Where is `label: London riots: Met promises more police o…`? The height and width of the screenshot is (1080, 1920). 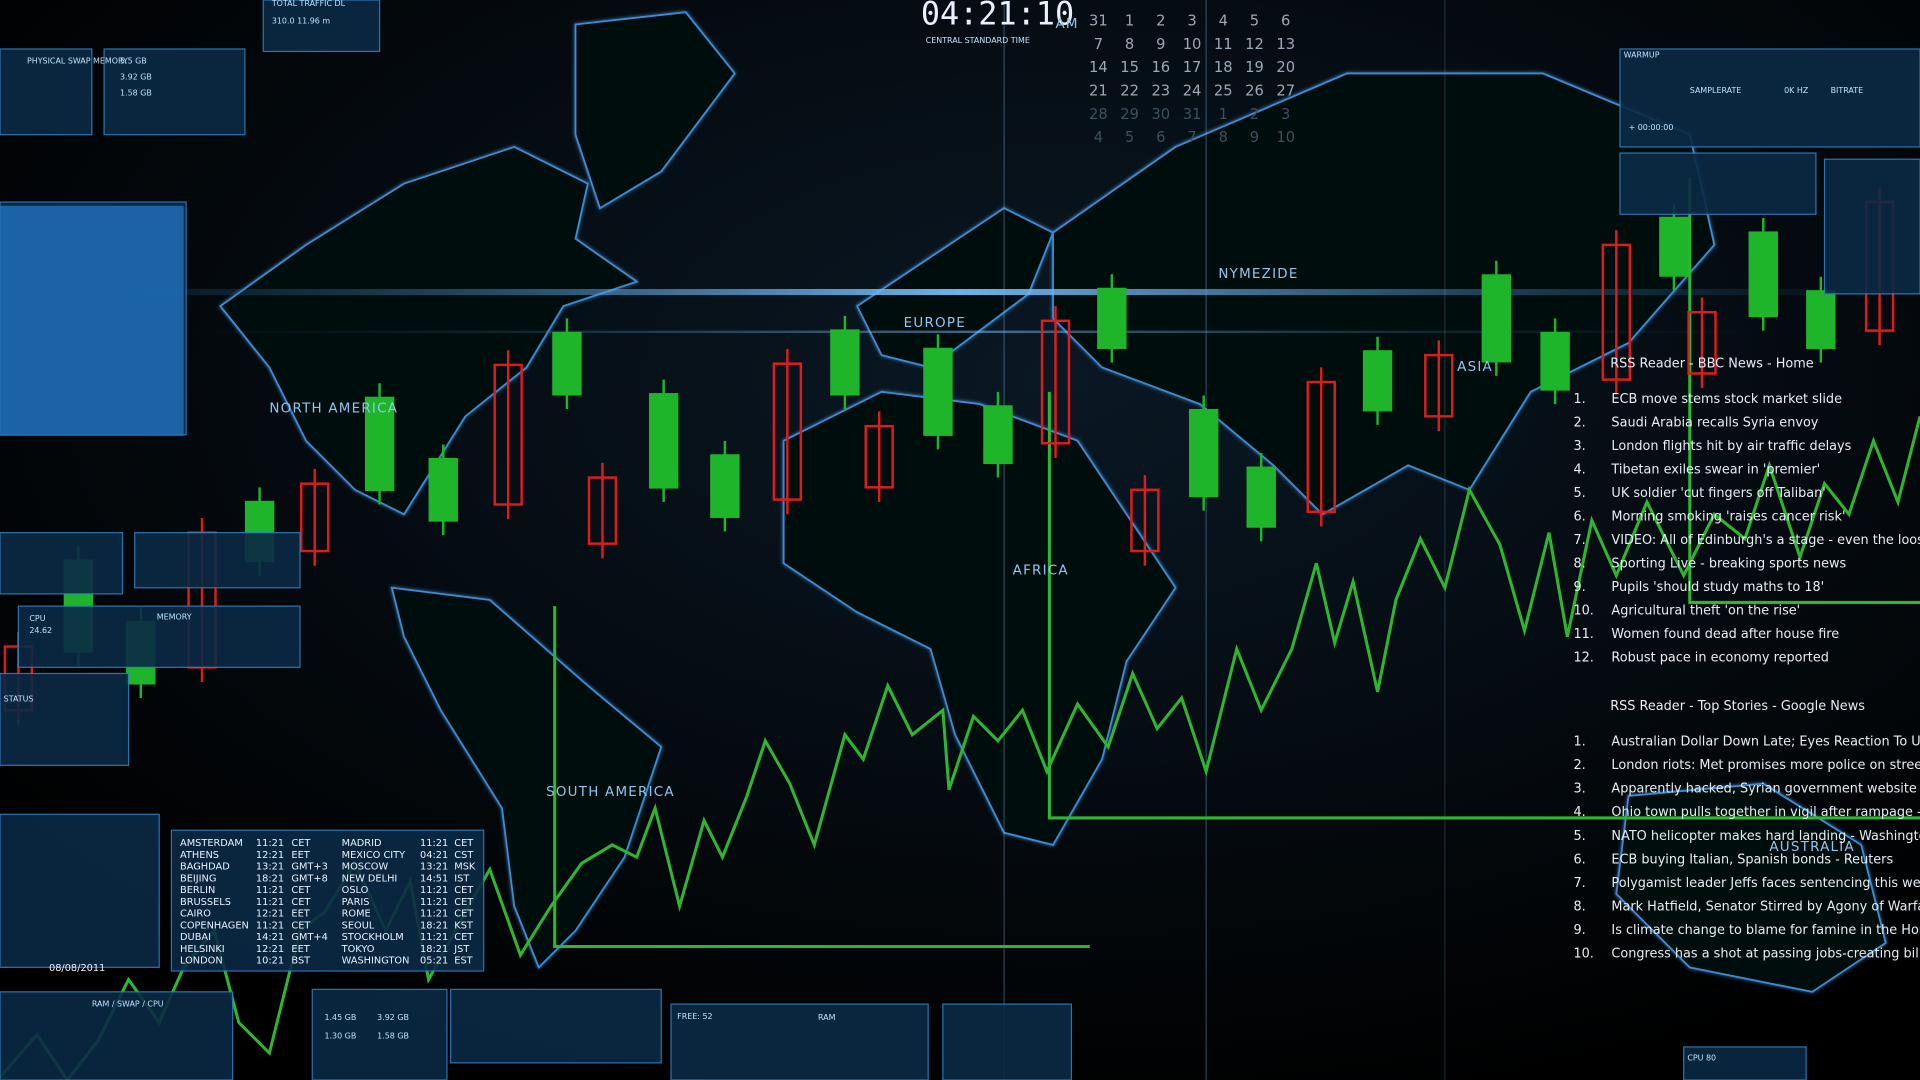
label: London riots: Met promises more police o… is located at coordinates (1765, 765).